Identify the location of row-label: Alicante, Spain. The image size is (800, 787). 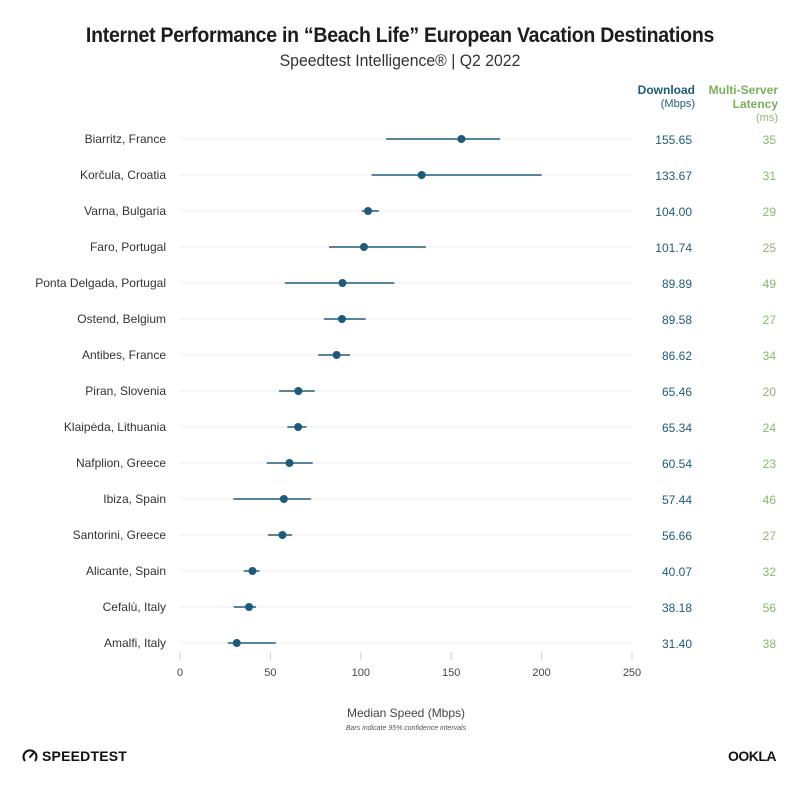
(126, 571).